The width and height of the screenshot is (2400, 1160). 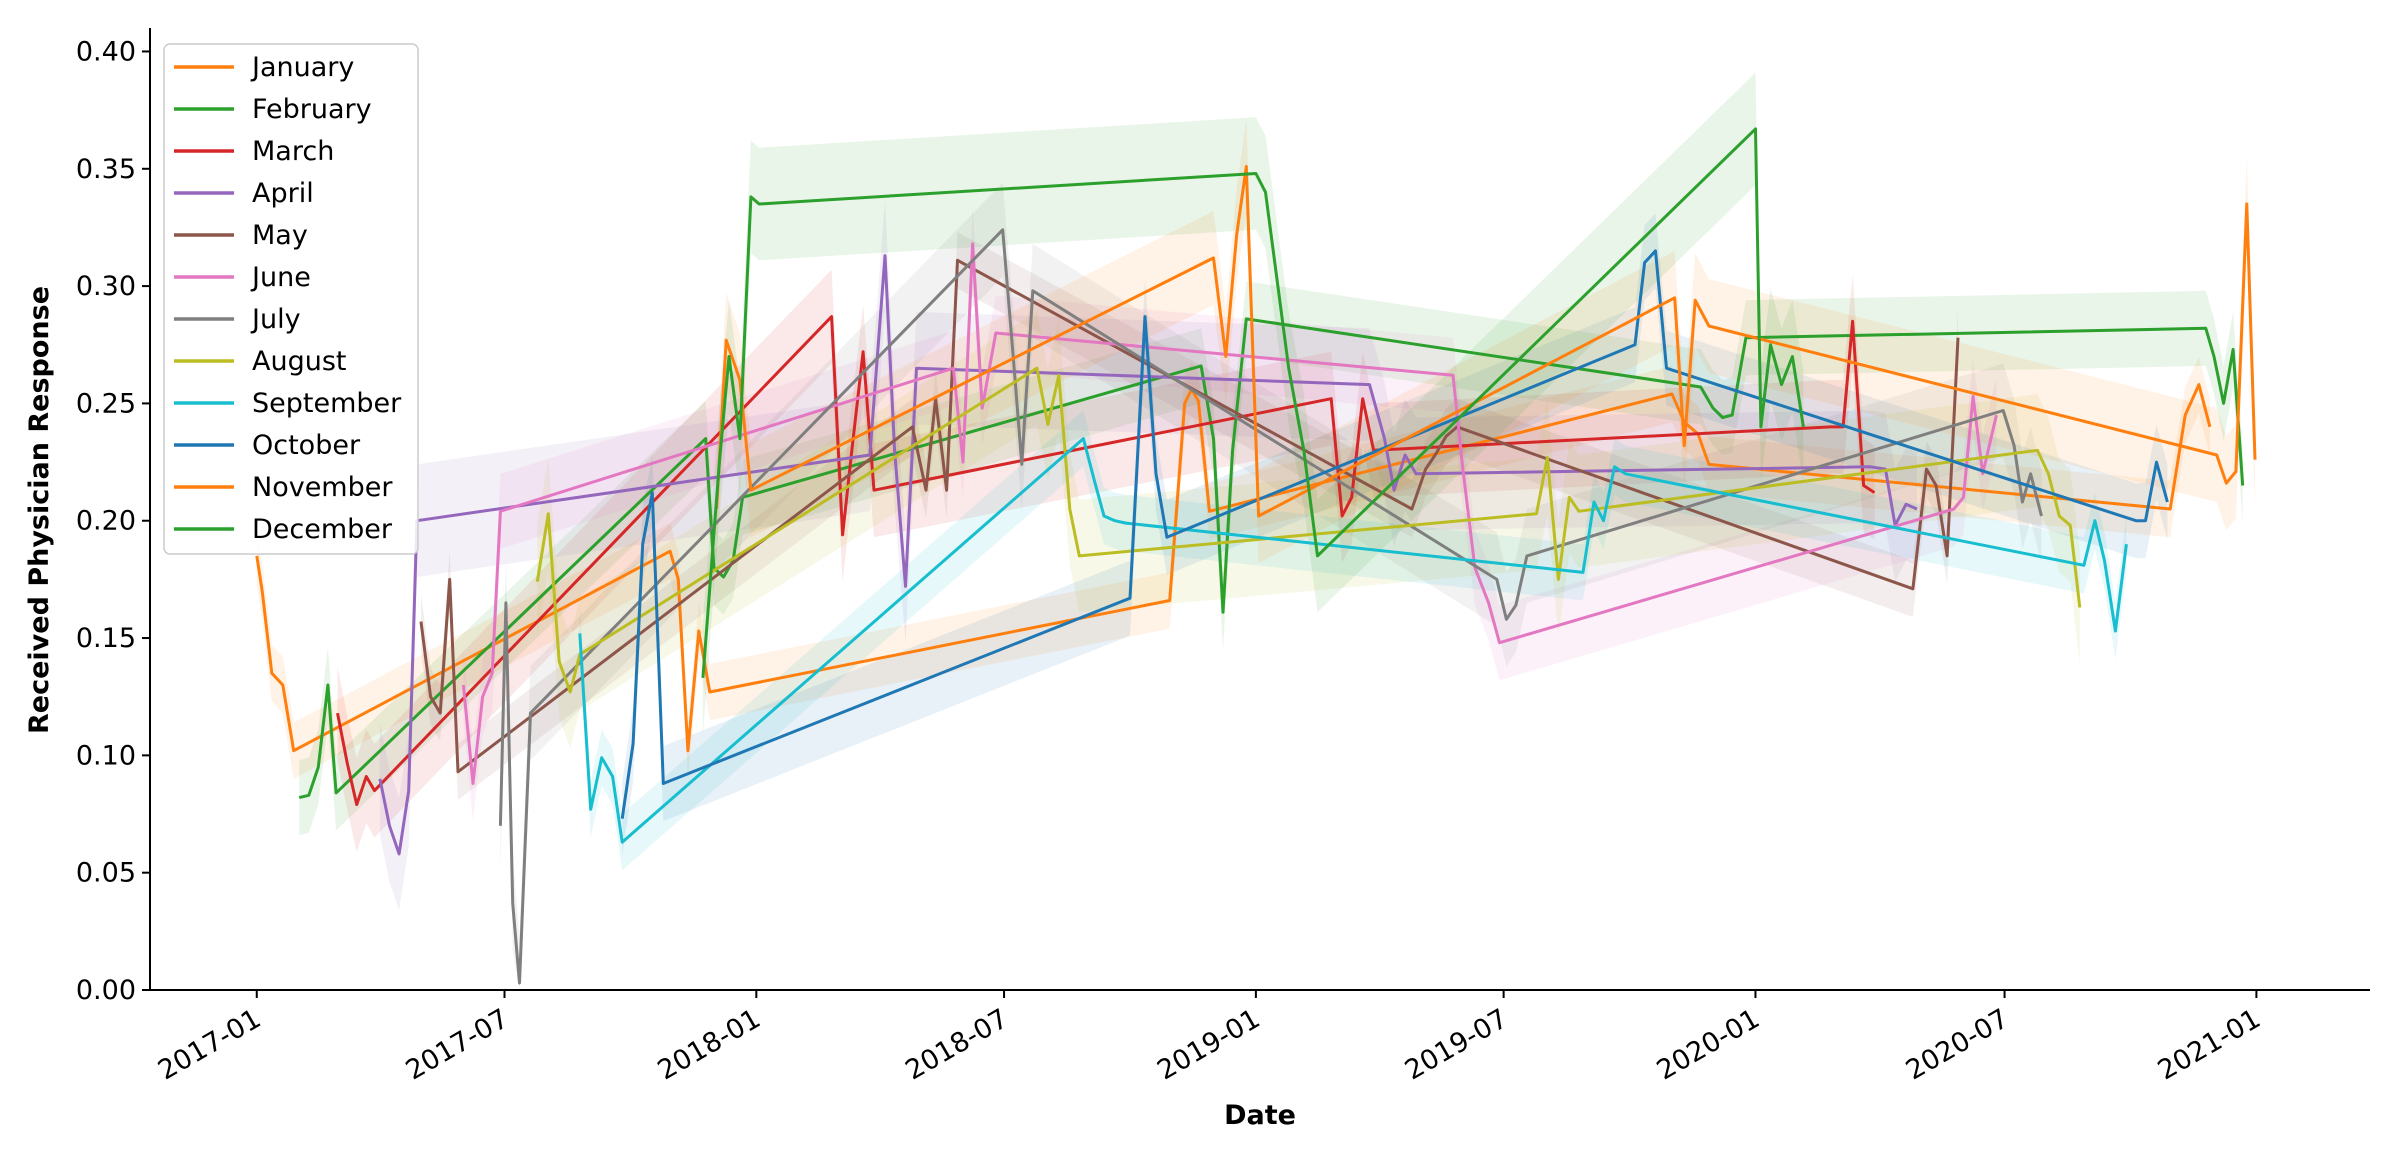 I want to click on legend-label-april: April, so click(x=283, y=193).